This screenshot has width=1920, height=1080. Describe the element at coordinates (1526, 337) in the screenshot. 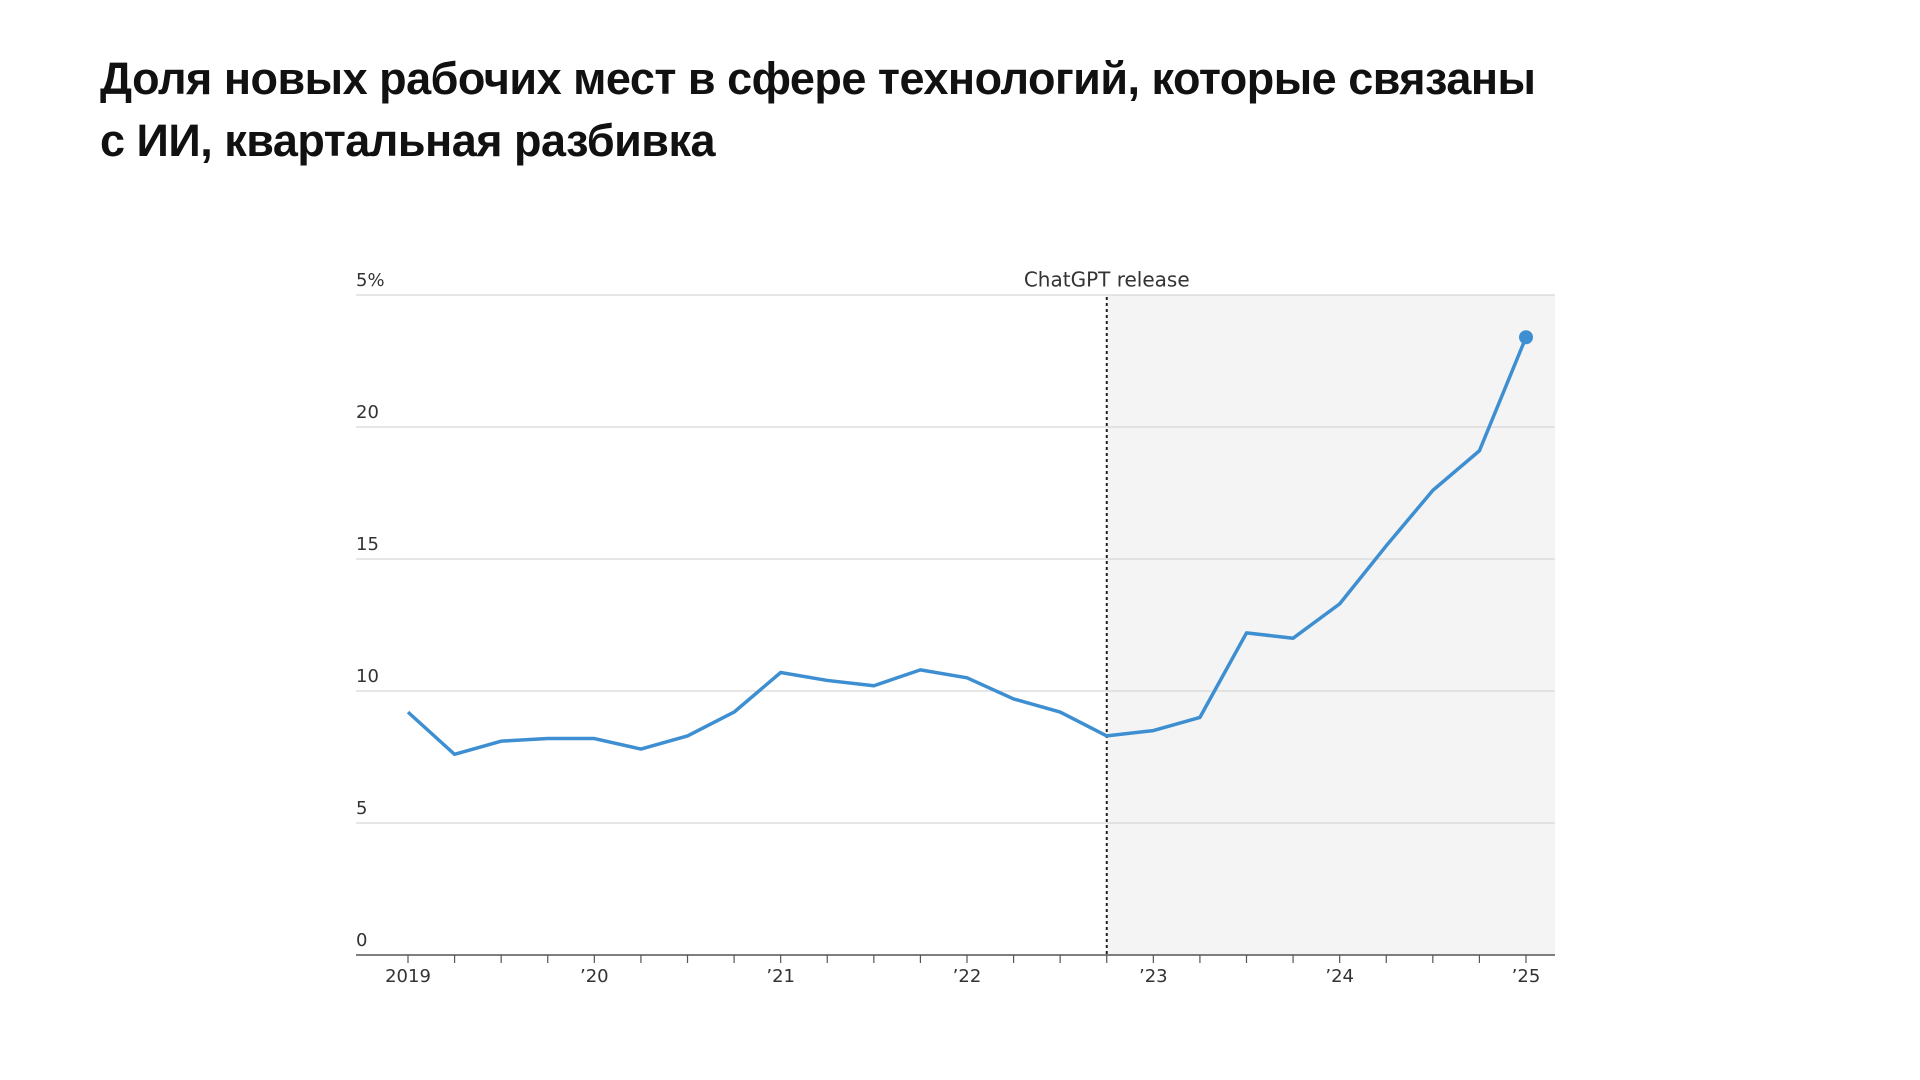

I see `end-point` at that location.